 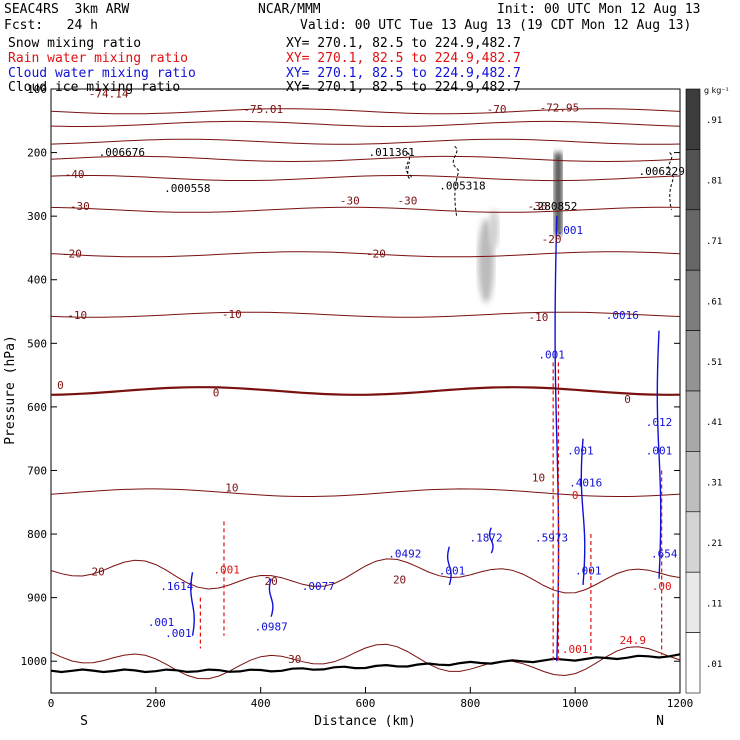 What do you see at coordinates (365, 314) in the screenshot?
I see `isotherm--10` at bounding box center [365, 314].